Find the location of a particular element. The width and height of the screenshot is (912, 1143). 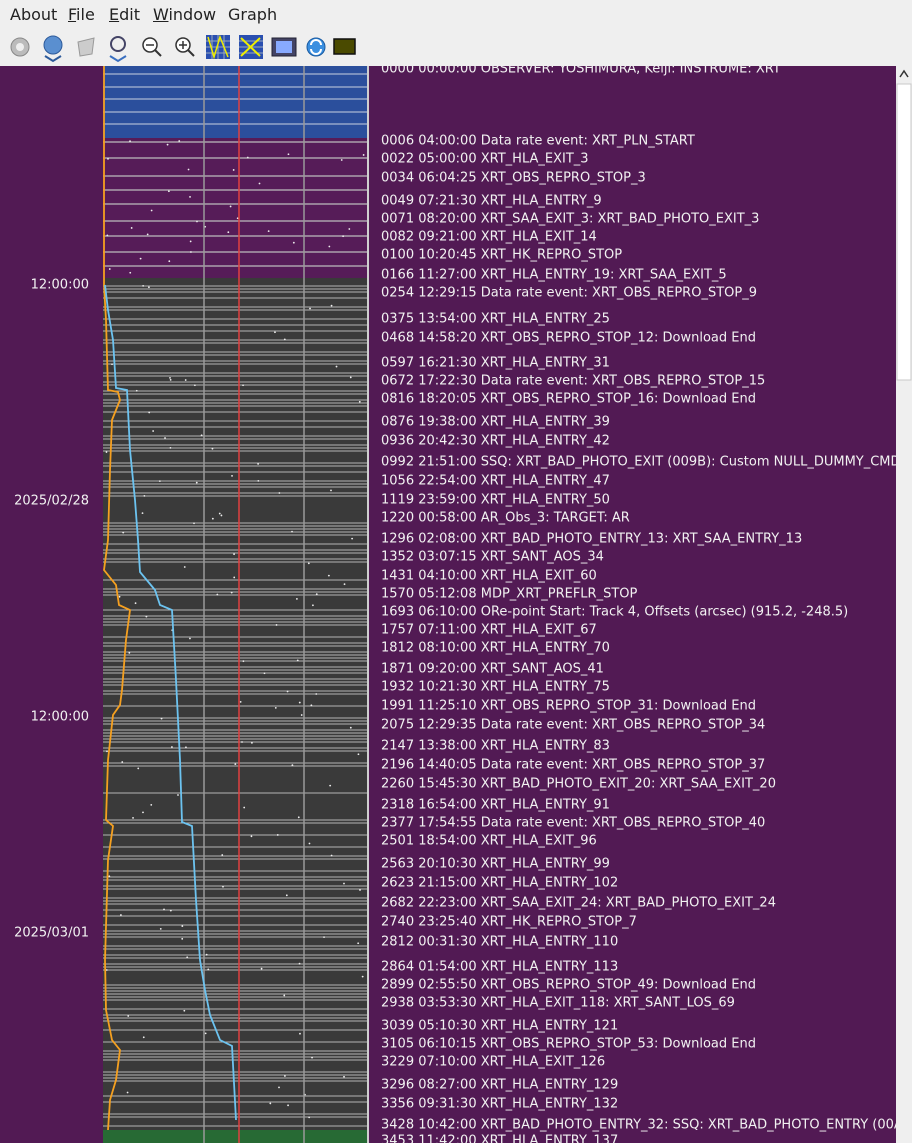

time-label: 12:00:00 is located at coordinates (60, 285).